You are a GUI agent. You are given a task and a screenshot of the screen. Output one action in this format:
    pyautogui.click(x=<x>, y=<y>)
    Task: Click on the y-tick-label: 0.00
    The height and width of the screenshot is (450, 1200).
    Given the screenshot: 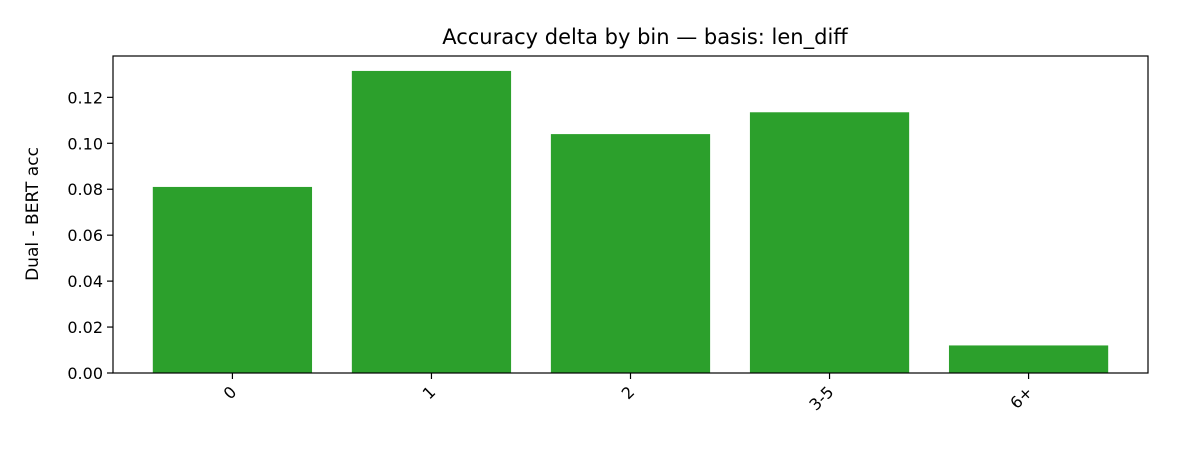 What is the action you would take?
    pyautogui.click(x=85, y=373)
    